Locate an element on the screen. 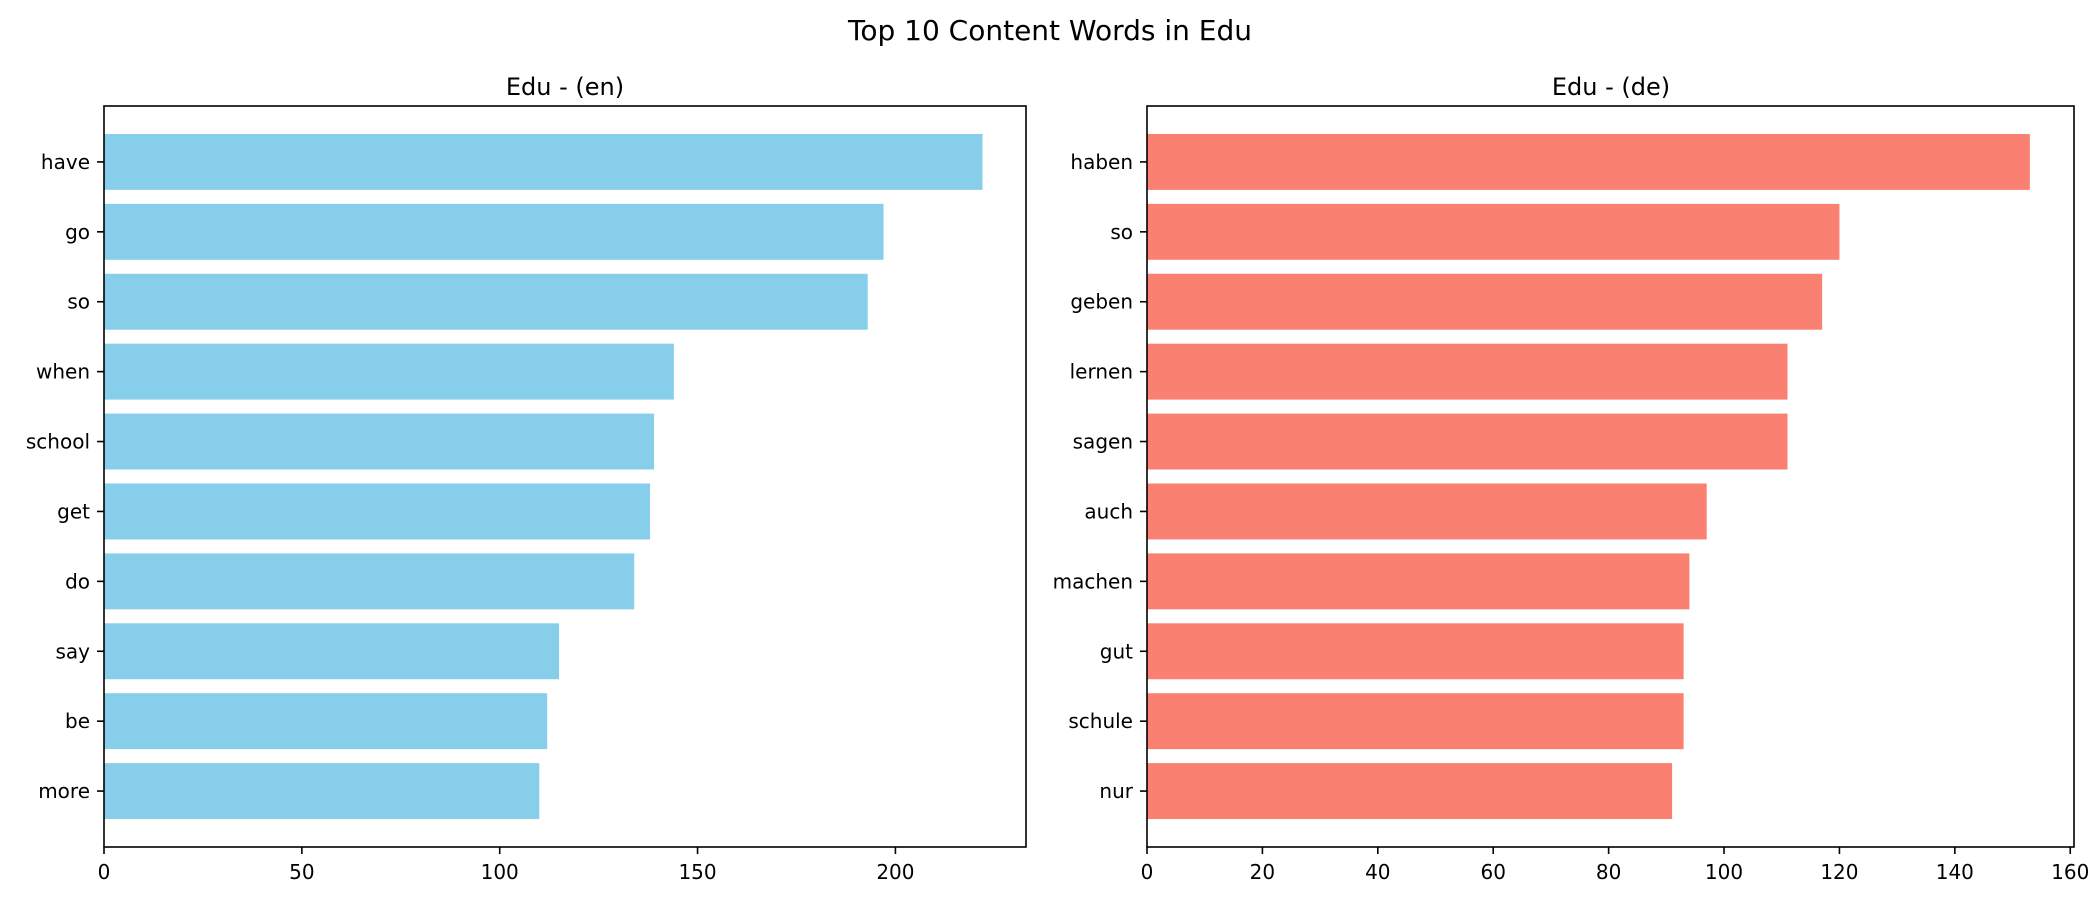  y-tick-label-de-auch: auch is located at coordinates (1108, 511).